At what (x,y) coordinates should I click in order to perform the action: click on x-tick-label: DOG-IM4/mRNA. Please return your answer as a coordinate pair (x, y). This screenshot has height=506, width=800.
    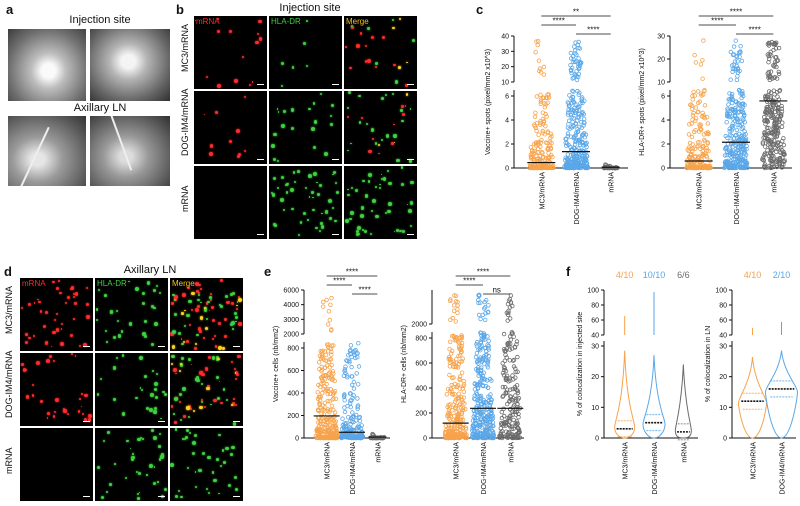
    Looking at the image, I should click on (783, 468).